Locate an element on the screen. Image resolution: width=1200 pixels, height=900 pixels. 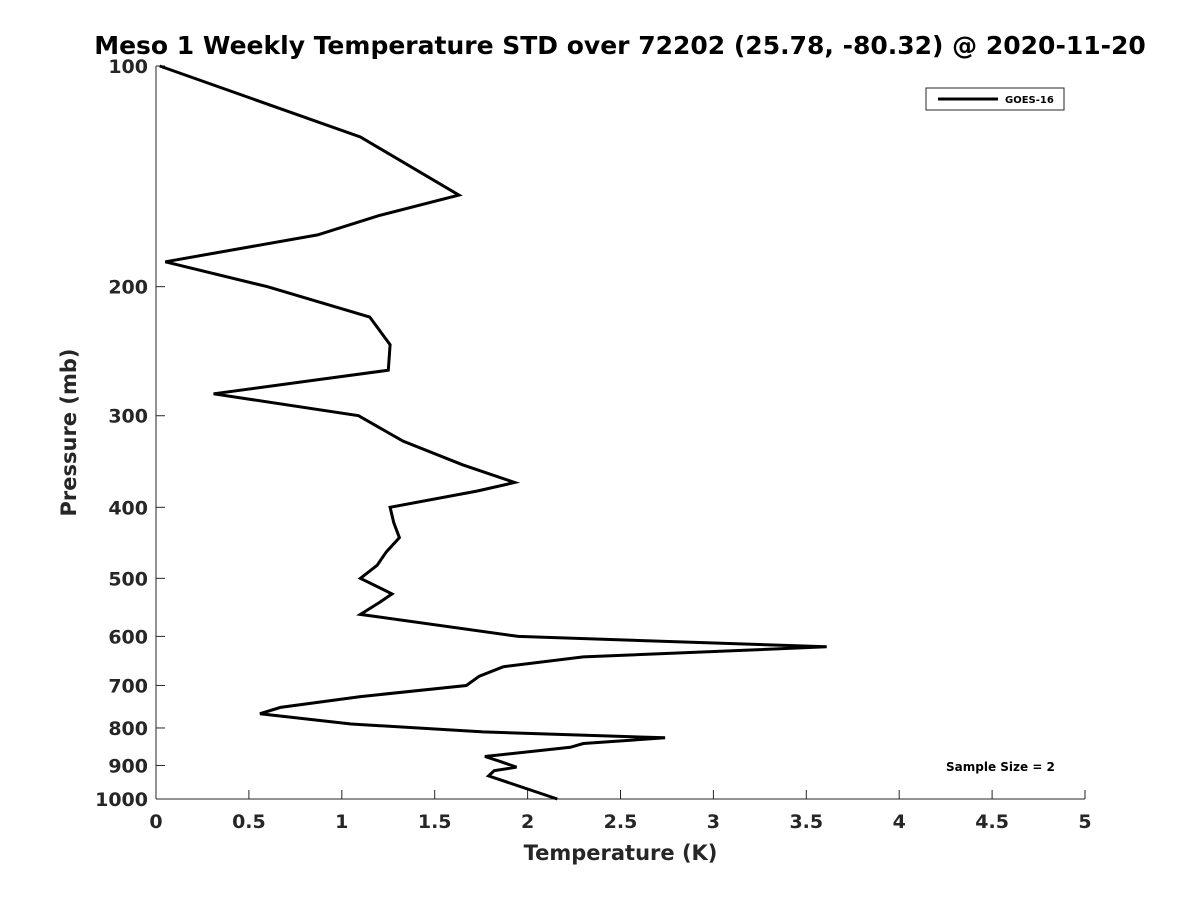
y-tick-label: 200 is located at coordinates (128, 288).